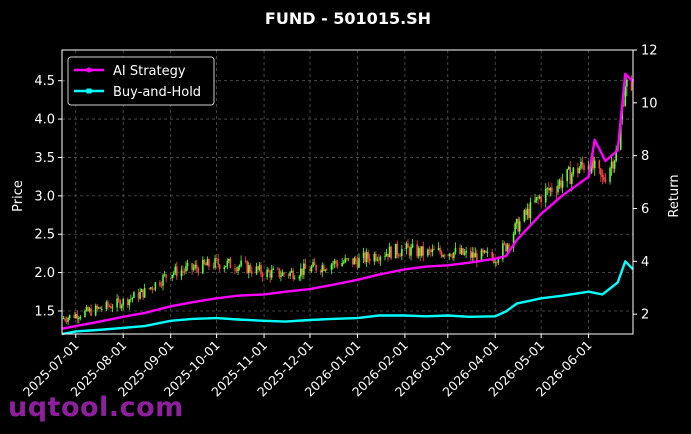 This screenshot has height=434, width=691. I want to click on y-axis-label: Price, so click(18, 196).